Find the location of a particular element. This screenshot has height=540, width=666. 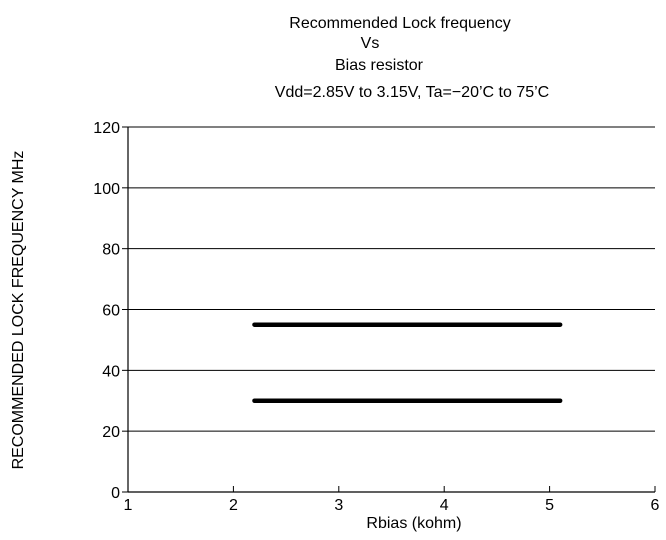

x-tick-label-3: 3 is located at coordinates (338, 505).